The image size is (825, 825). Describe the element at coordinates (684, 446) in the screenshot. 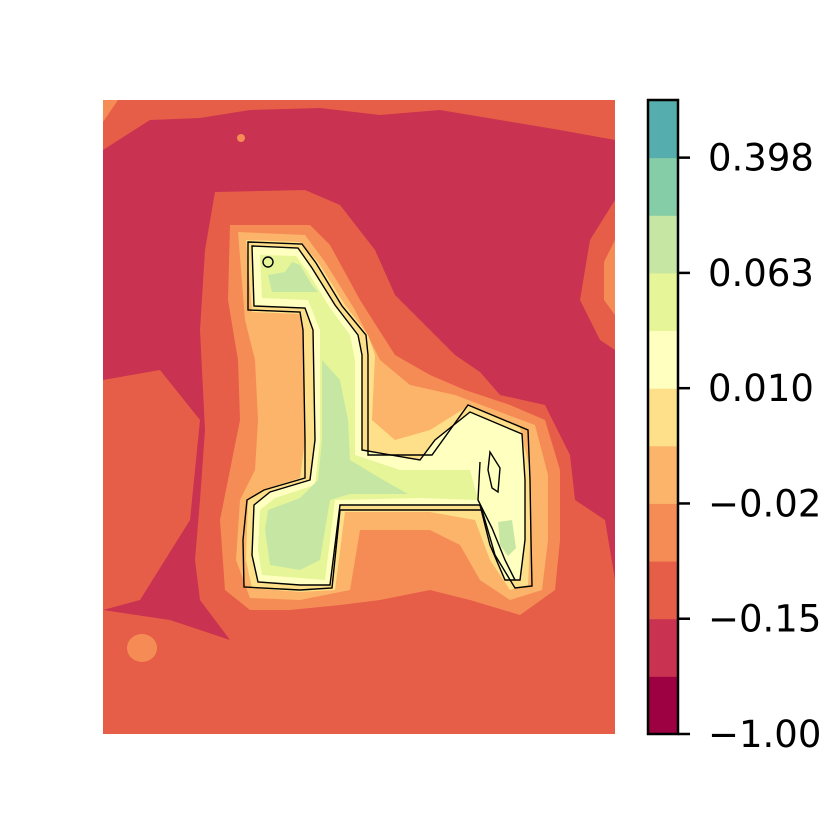

I see `colorbar-ticks` at that location.